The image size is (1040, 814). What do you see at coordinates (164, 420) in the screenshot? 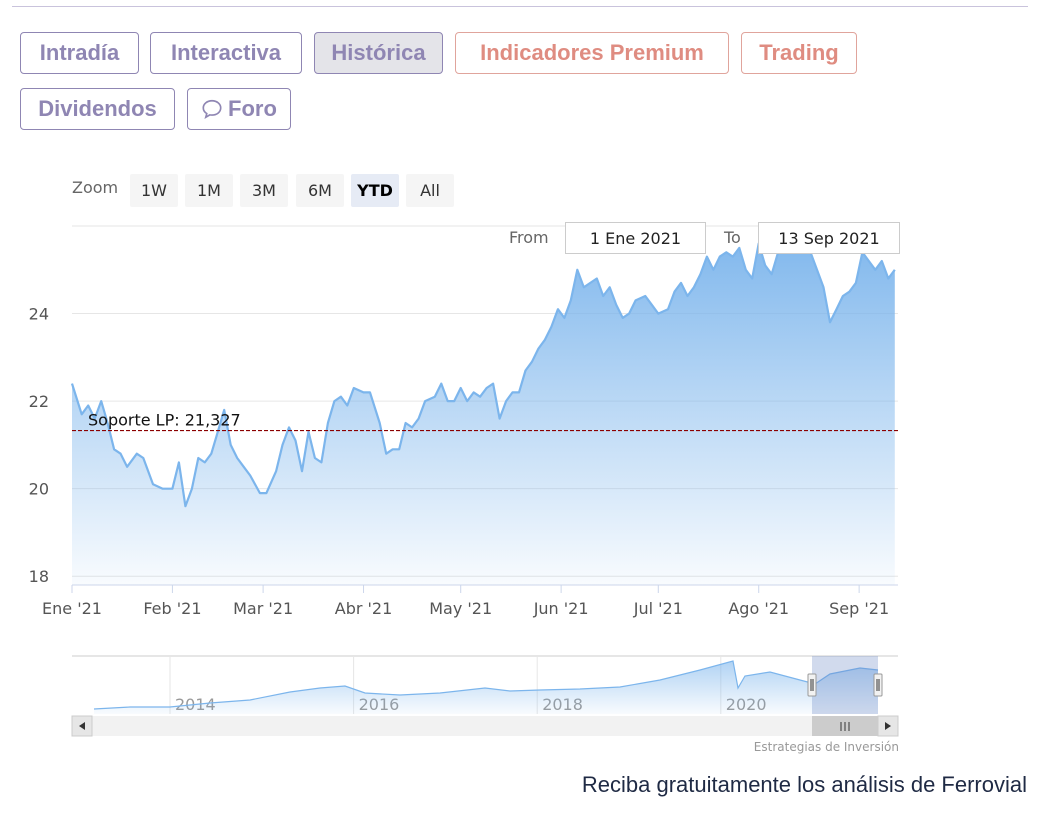
I see `support-line-label: Soporte LP: 21,327` at bounding box center [164, 420].